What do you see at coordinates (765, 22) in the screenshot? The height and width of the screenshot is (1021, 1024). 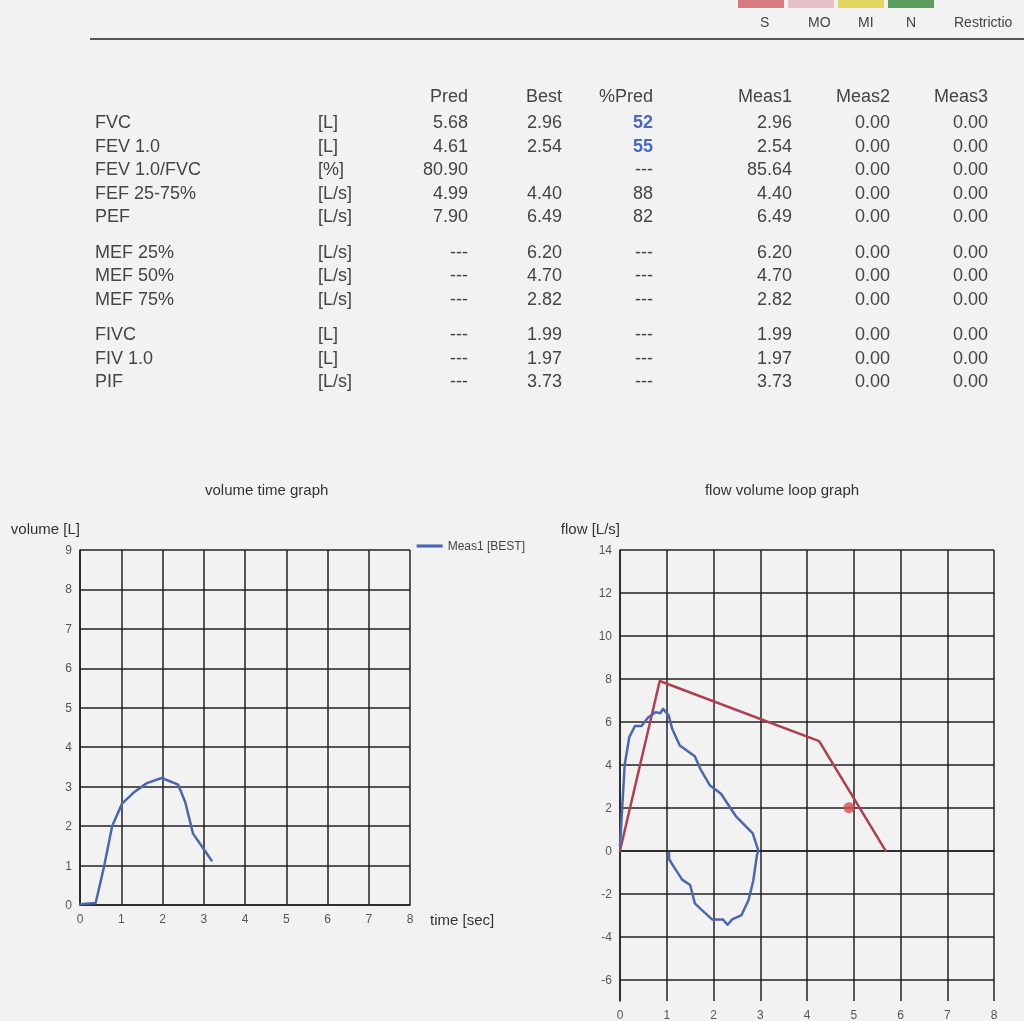 I see `text: S` at bounding box center [765, 22].